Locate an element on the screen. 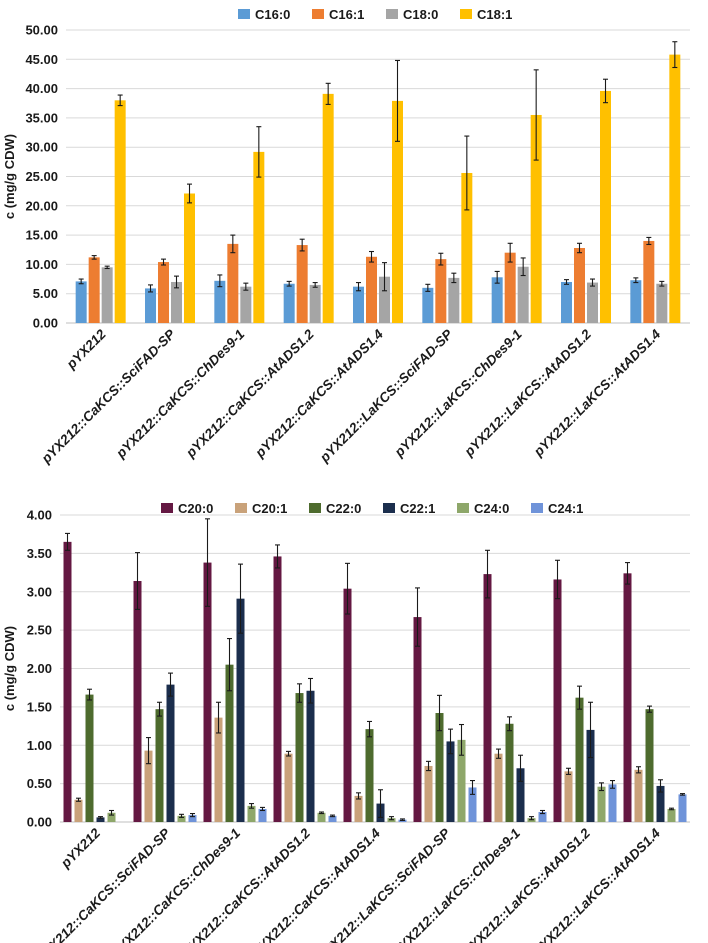 Image resolution: width=708 pixels, height=943 pixels. legend-label: C20:1 is located at coordinates (269, 508).